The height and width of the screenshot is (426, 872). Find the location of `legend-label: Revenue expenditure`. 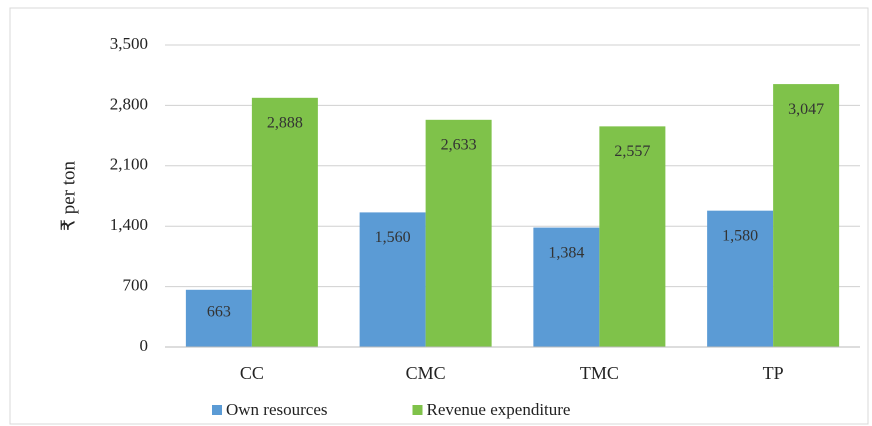

legend-label: Revenue expenditure is located at coordinates (499, 409).